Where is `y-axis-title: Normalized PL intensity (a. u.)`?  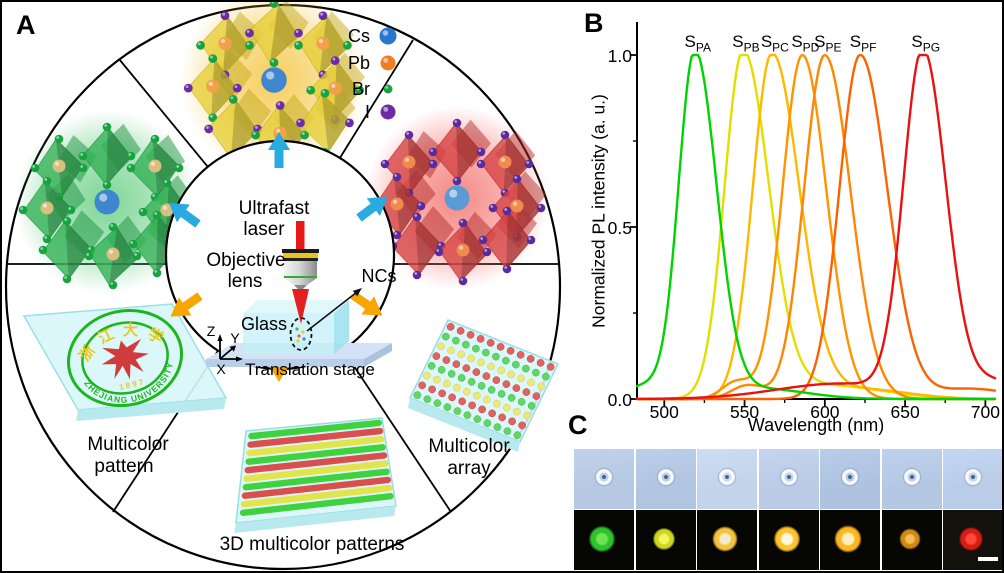
y-axis-title: Normalized PL intensity (a. u.) is located at coordinates (598, 211).